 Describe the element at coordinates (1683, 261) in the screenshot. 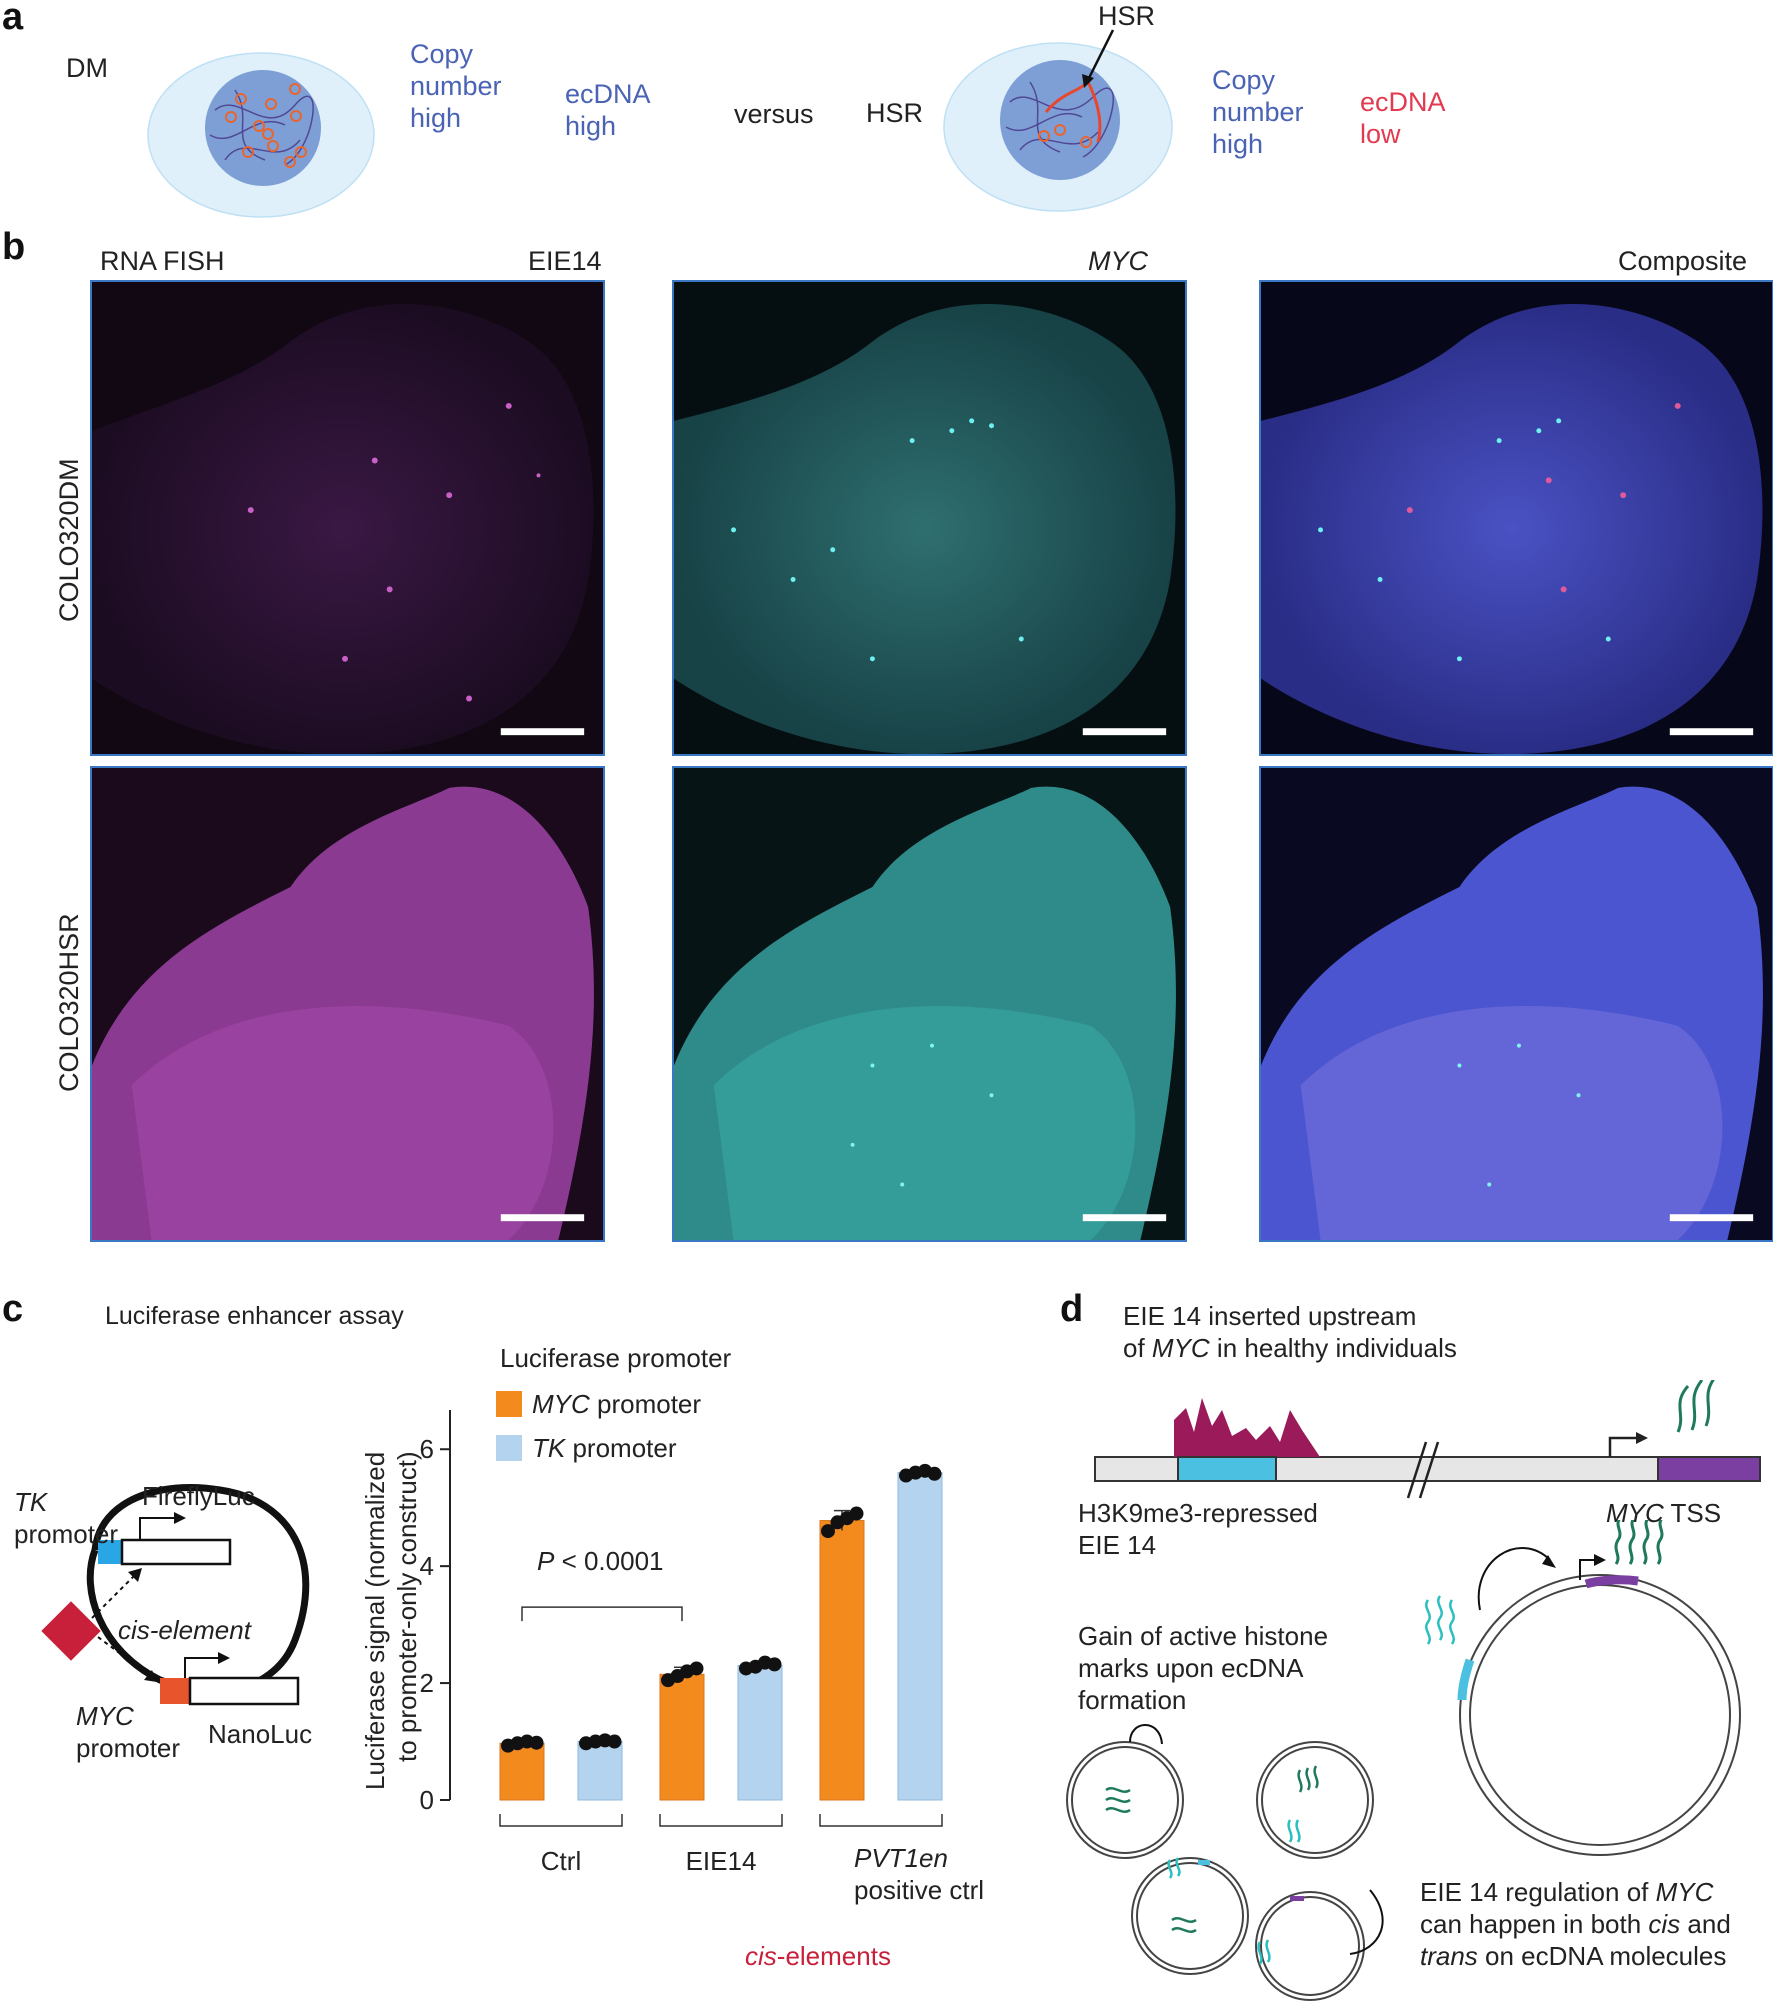

I see `col3-title: Composite` at that location.